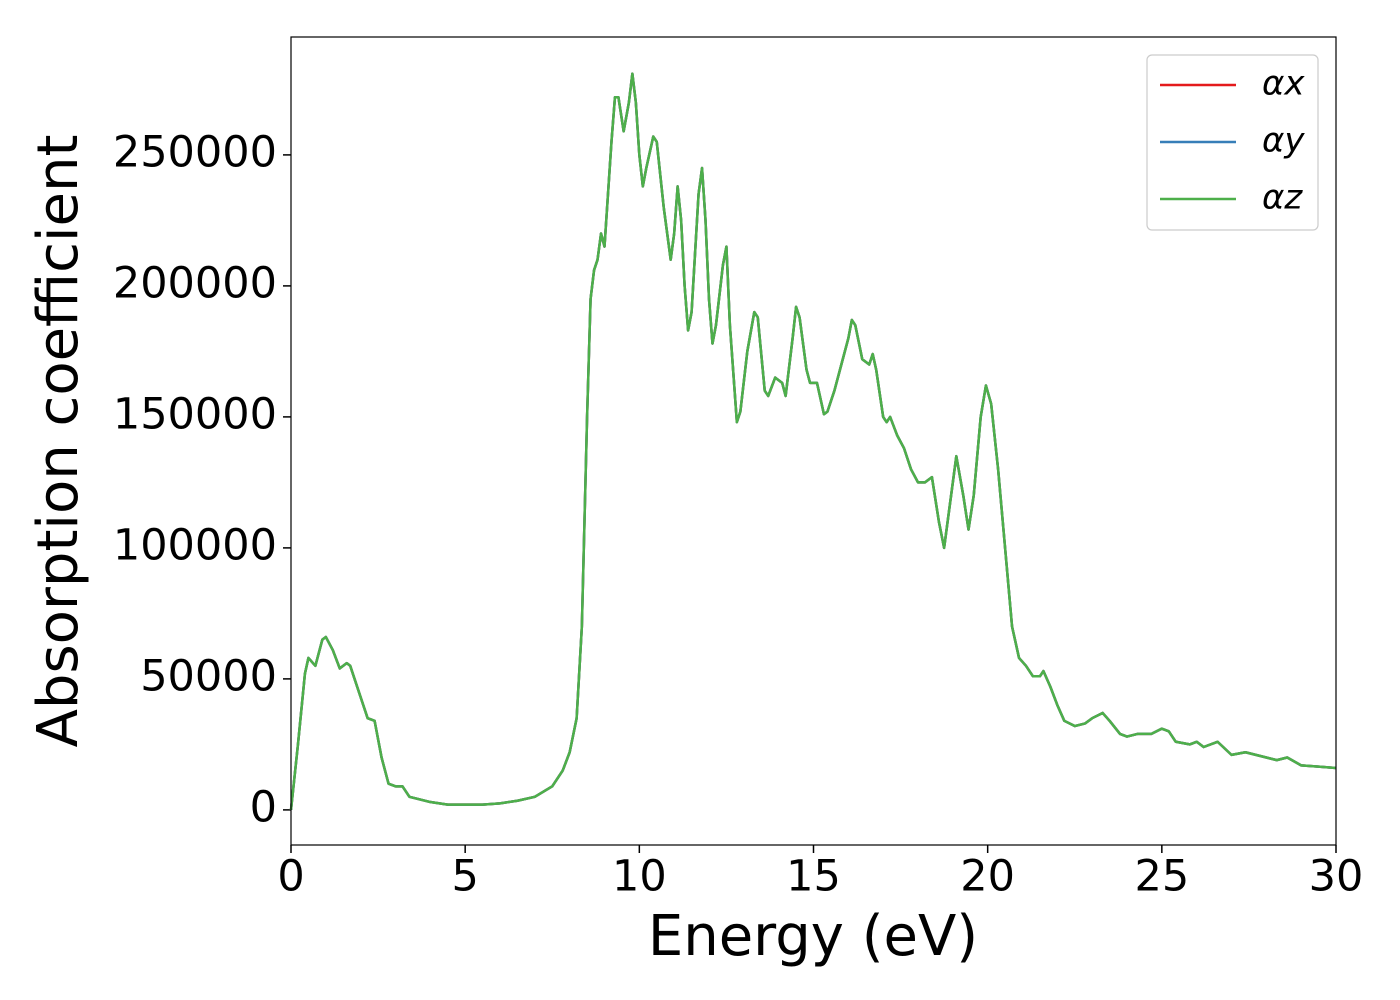 The image size is (1400, 1000). I want to click on x-tick-label: 20, so click(987, 877).